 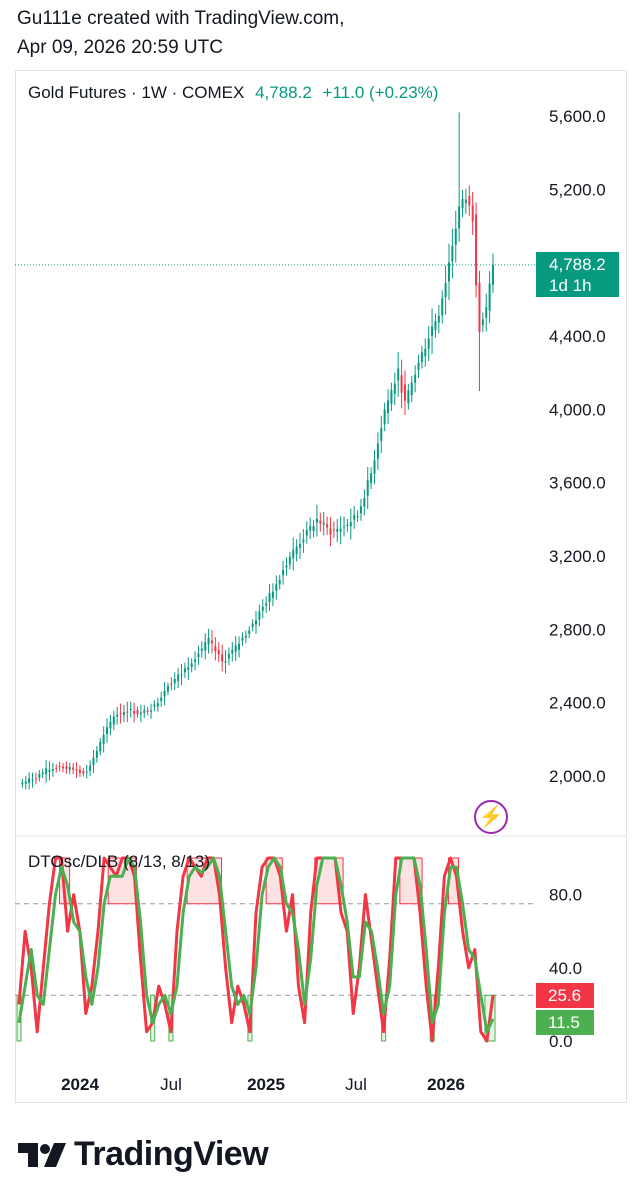 I want to click on lightning-bolt-icon: ⚡, so click(x=491, y=817).